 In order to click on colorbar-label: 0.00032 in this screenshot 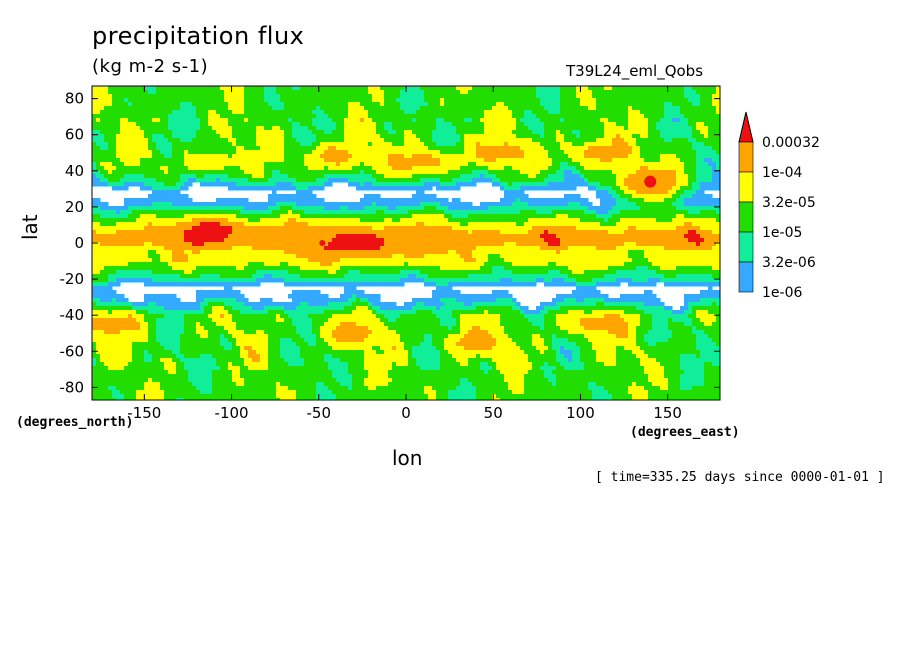, I will do `click(791, 143)`.